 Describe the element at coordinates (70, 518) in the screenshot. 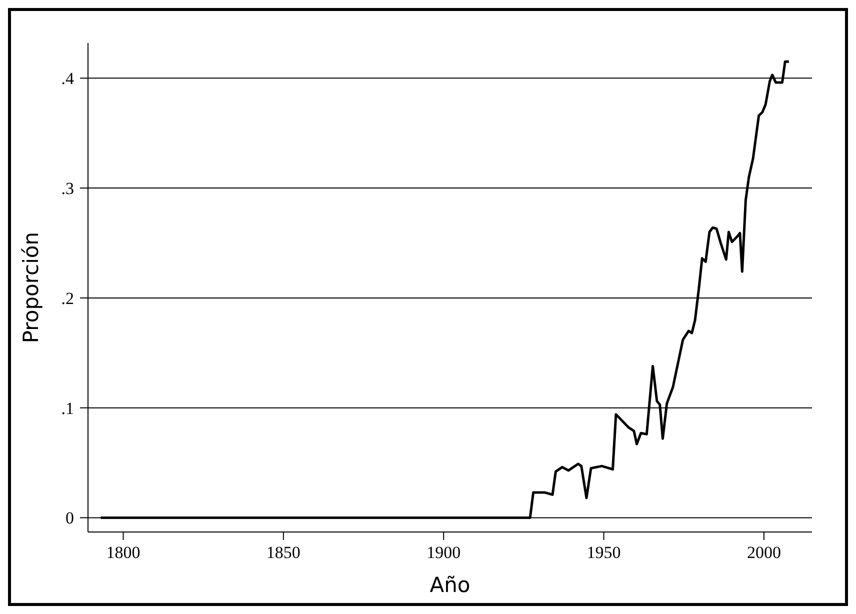

I see `y-tick-label: 0` at that location.